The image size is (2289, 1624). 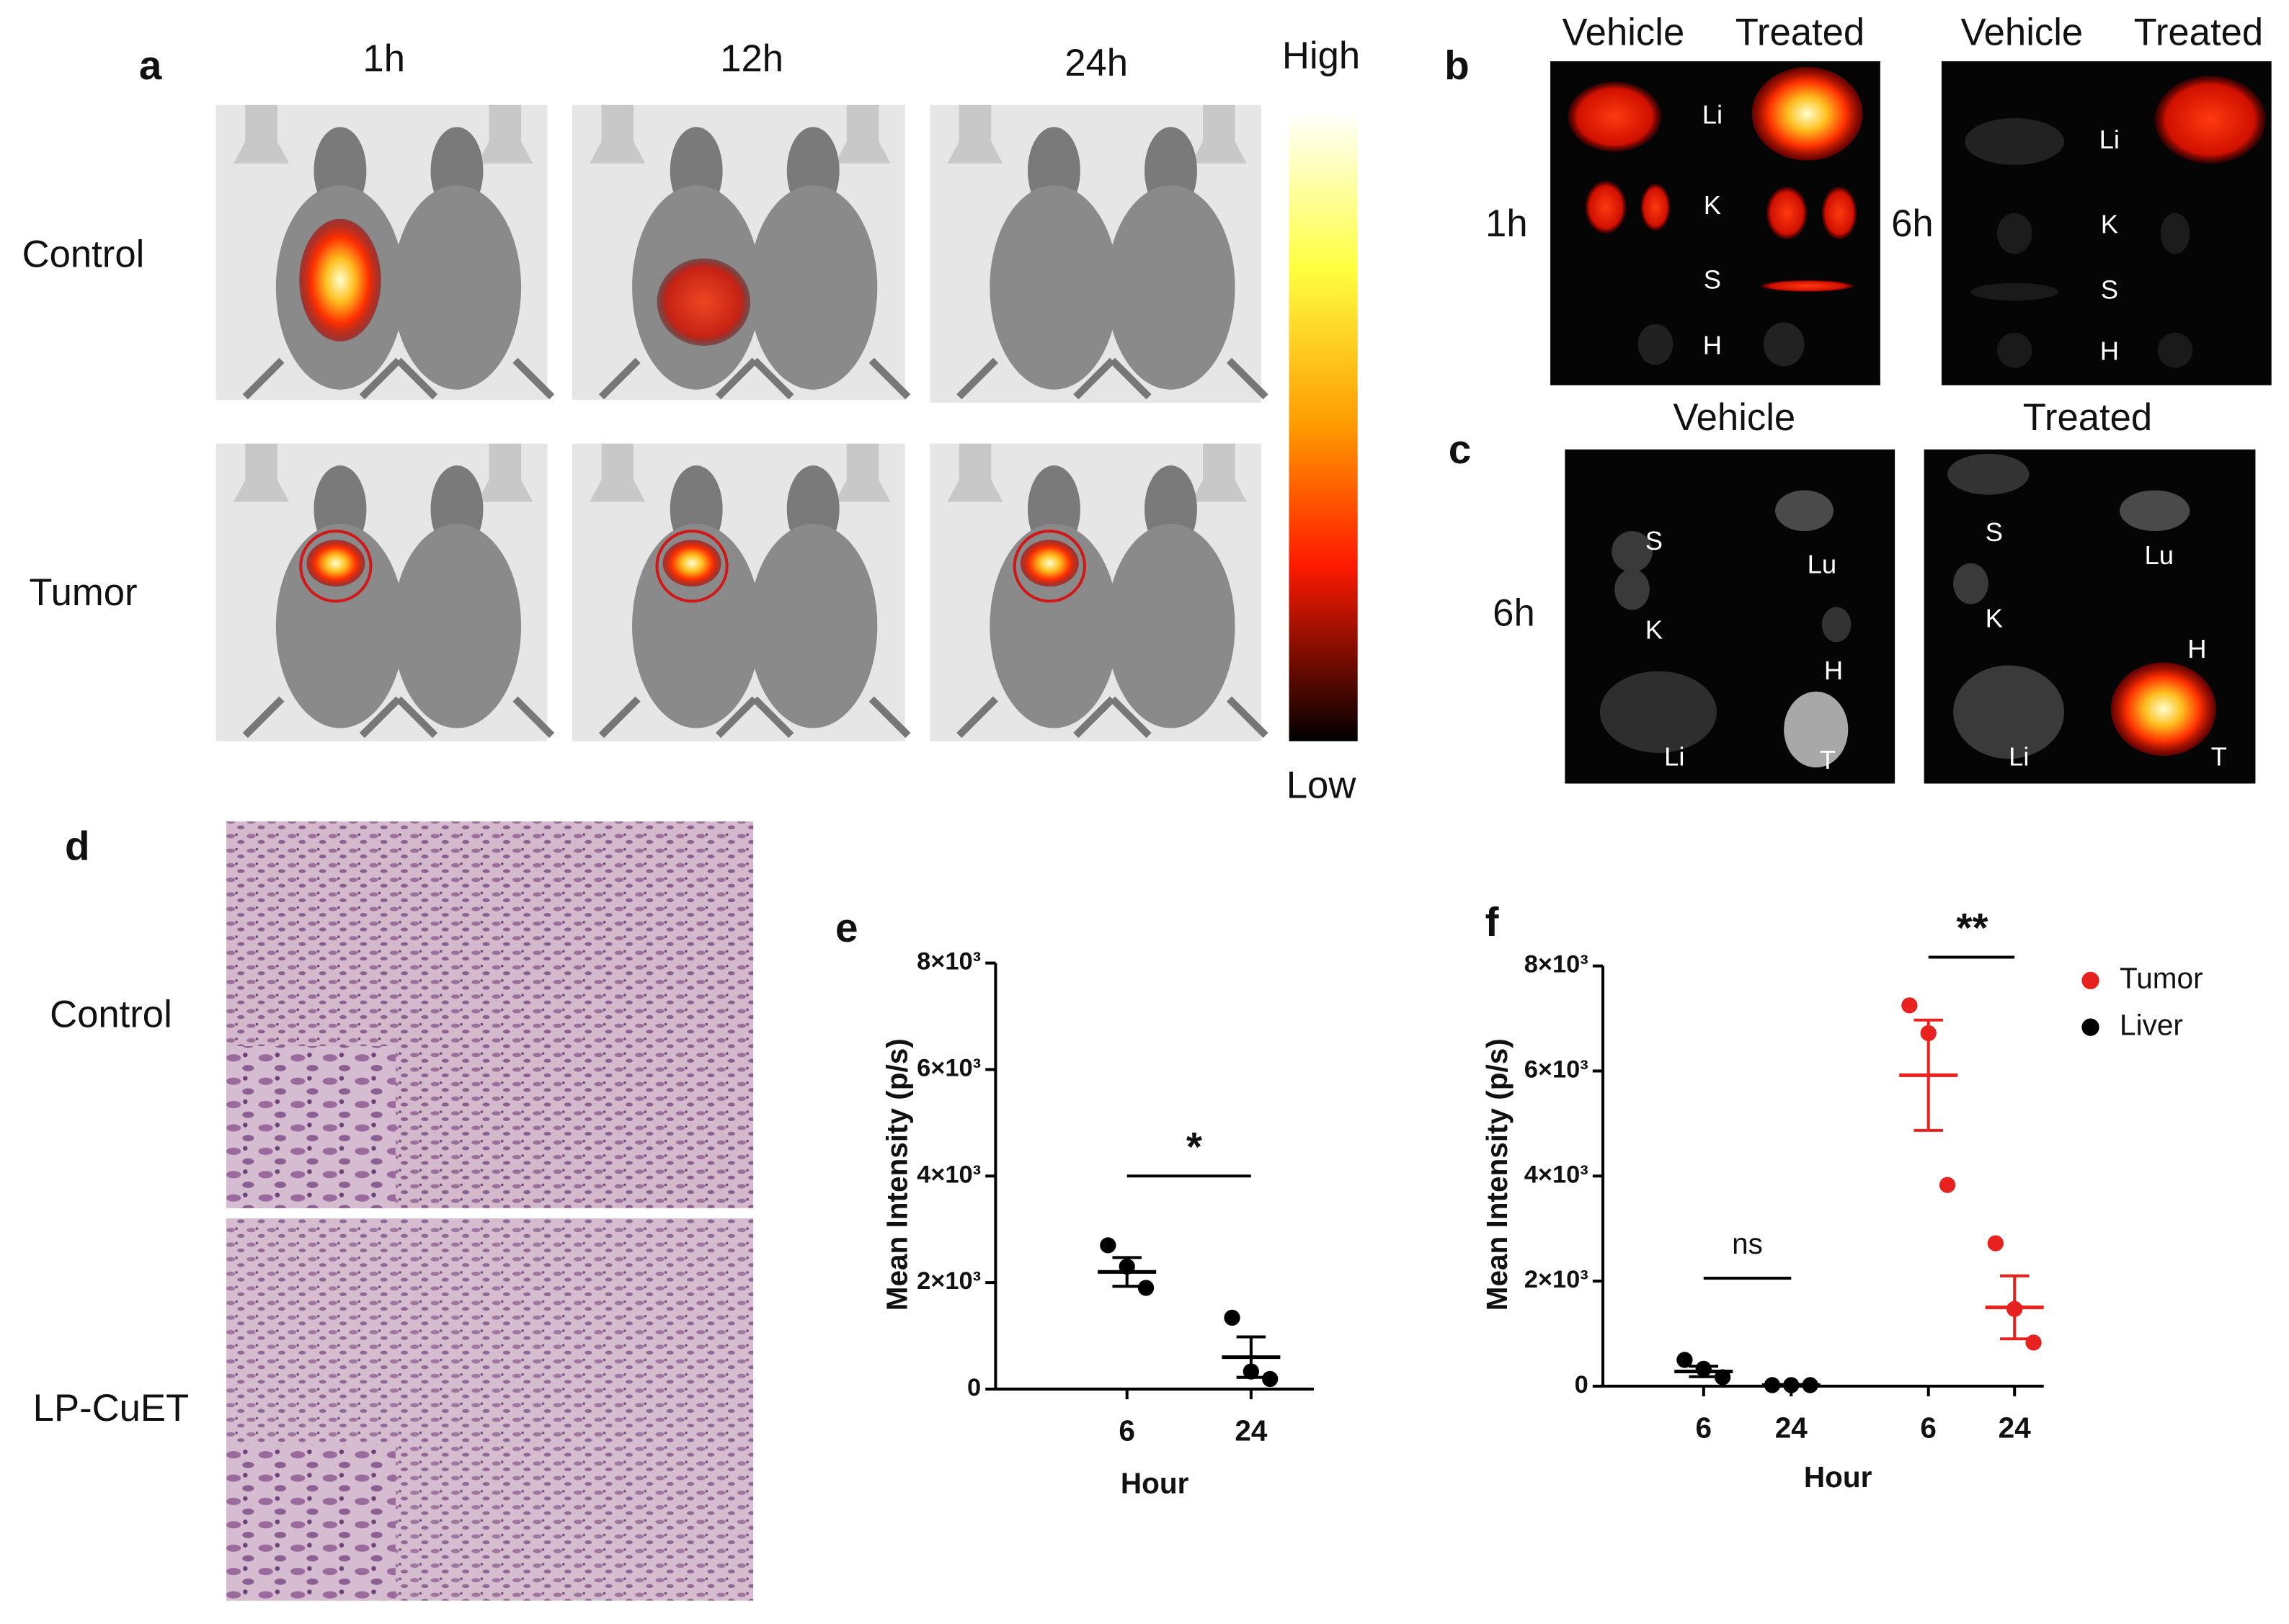 I want to click on histology-inset, so click(x=311, y=1522).